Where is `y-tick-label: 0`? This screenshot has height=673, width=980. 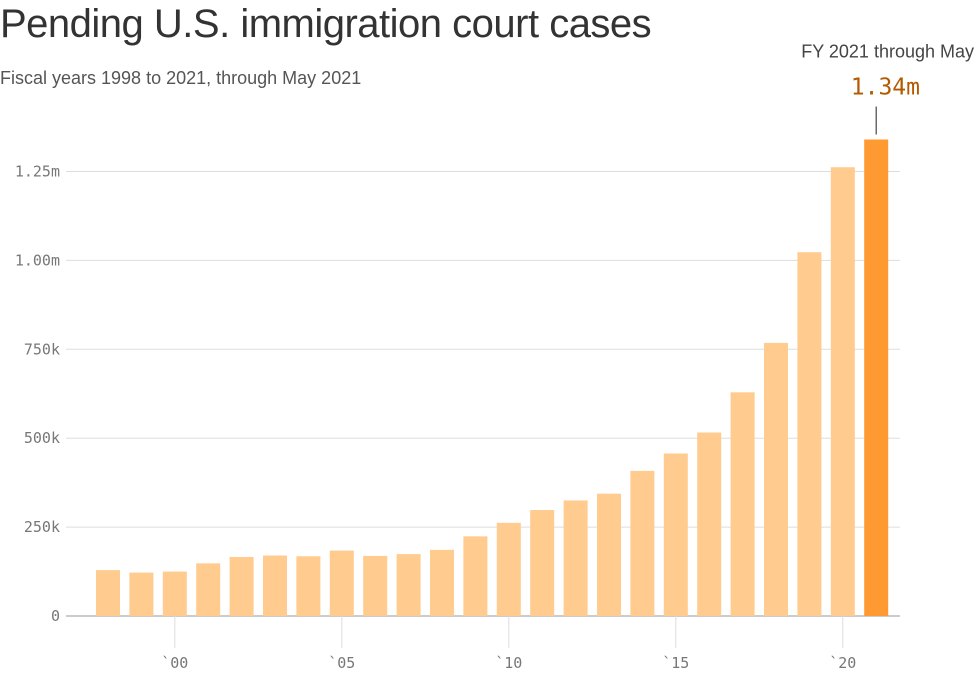 y-tick-label: 0 is located at coordinates (55, 616).